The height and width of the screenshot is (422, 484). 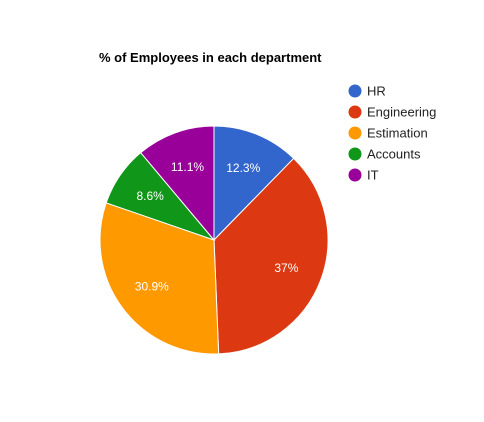 What do you see at coordinates (355, 112) in the screenshot?
I see `legend-marker-engineering` at bounding box center [355, 112].